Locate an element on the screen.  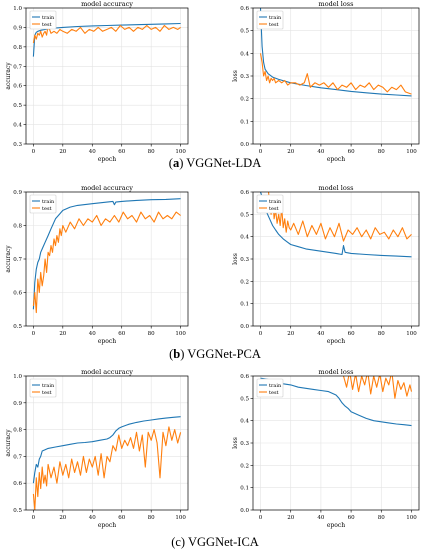
y-tick-label: 1.0 is located at coordinates (17, 9).